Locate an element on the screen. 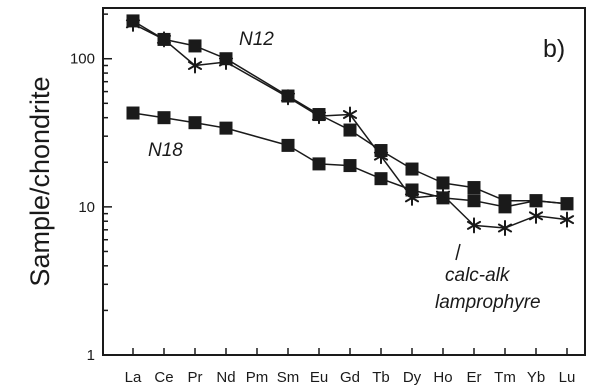 The height and width of the screenshot is (387, 604). x-tick-label-sm: Sm is located at coordinates (288, 377).